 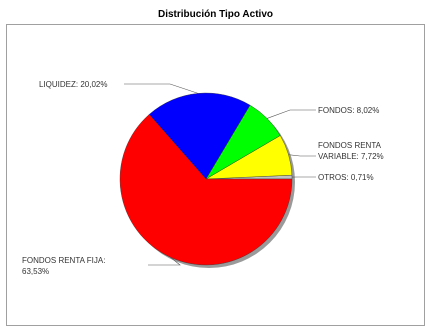 What do you see at coordinates (199, 136) in the screenshot?
I see `pie-slice-liquidez` at bounding box center [199, 136].